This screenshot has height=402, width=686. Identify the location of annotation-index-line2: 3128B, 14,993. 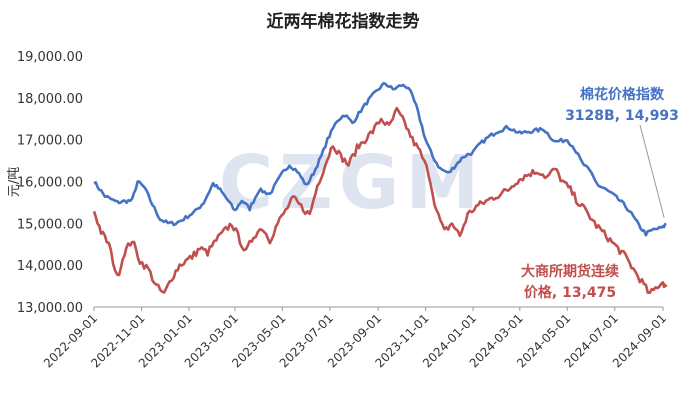
(622, 116).